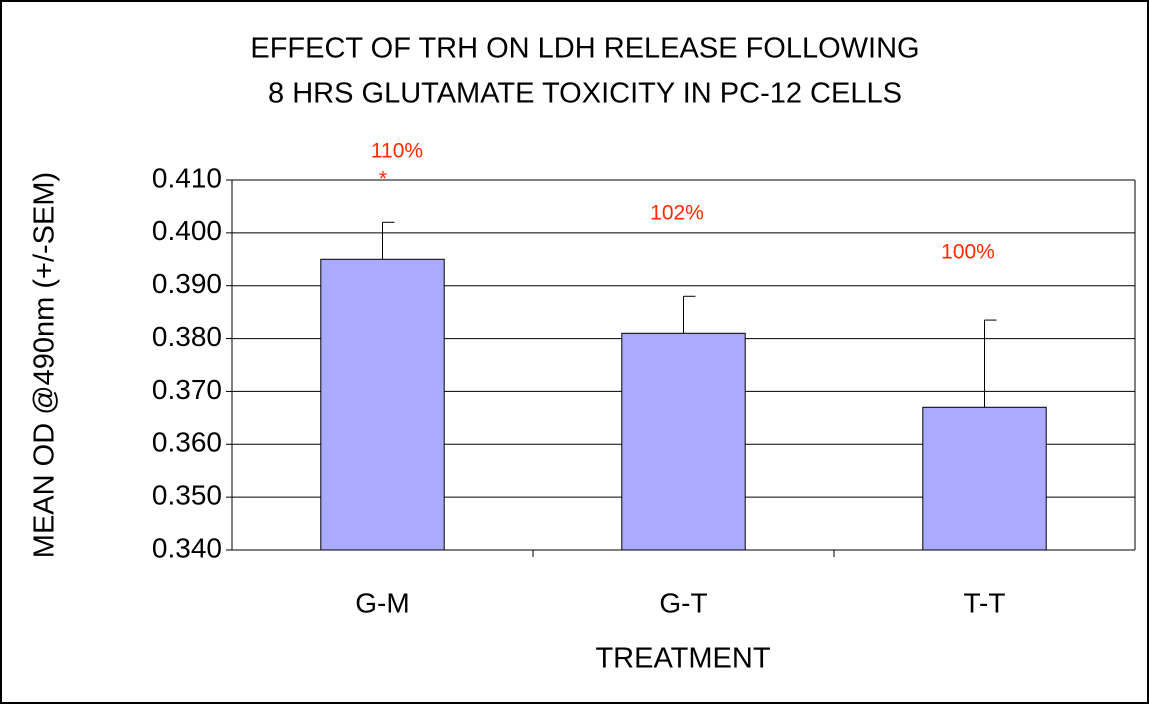 The image size is (1149, 704). What do you see at coordinates (187, 177) in the screenshot?
I see `y-tick-label: 0.410` at bounding box center [187, 177].